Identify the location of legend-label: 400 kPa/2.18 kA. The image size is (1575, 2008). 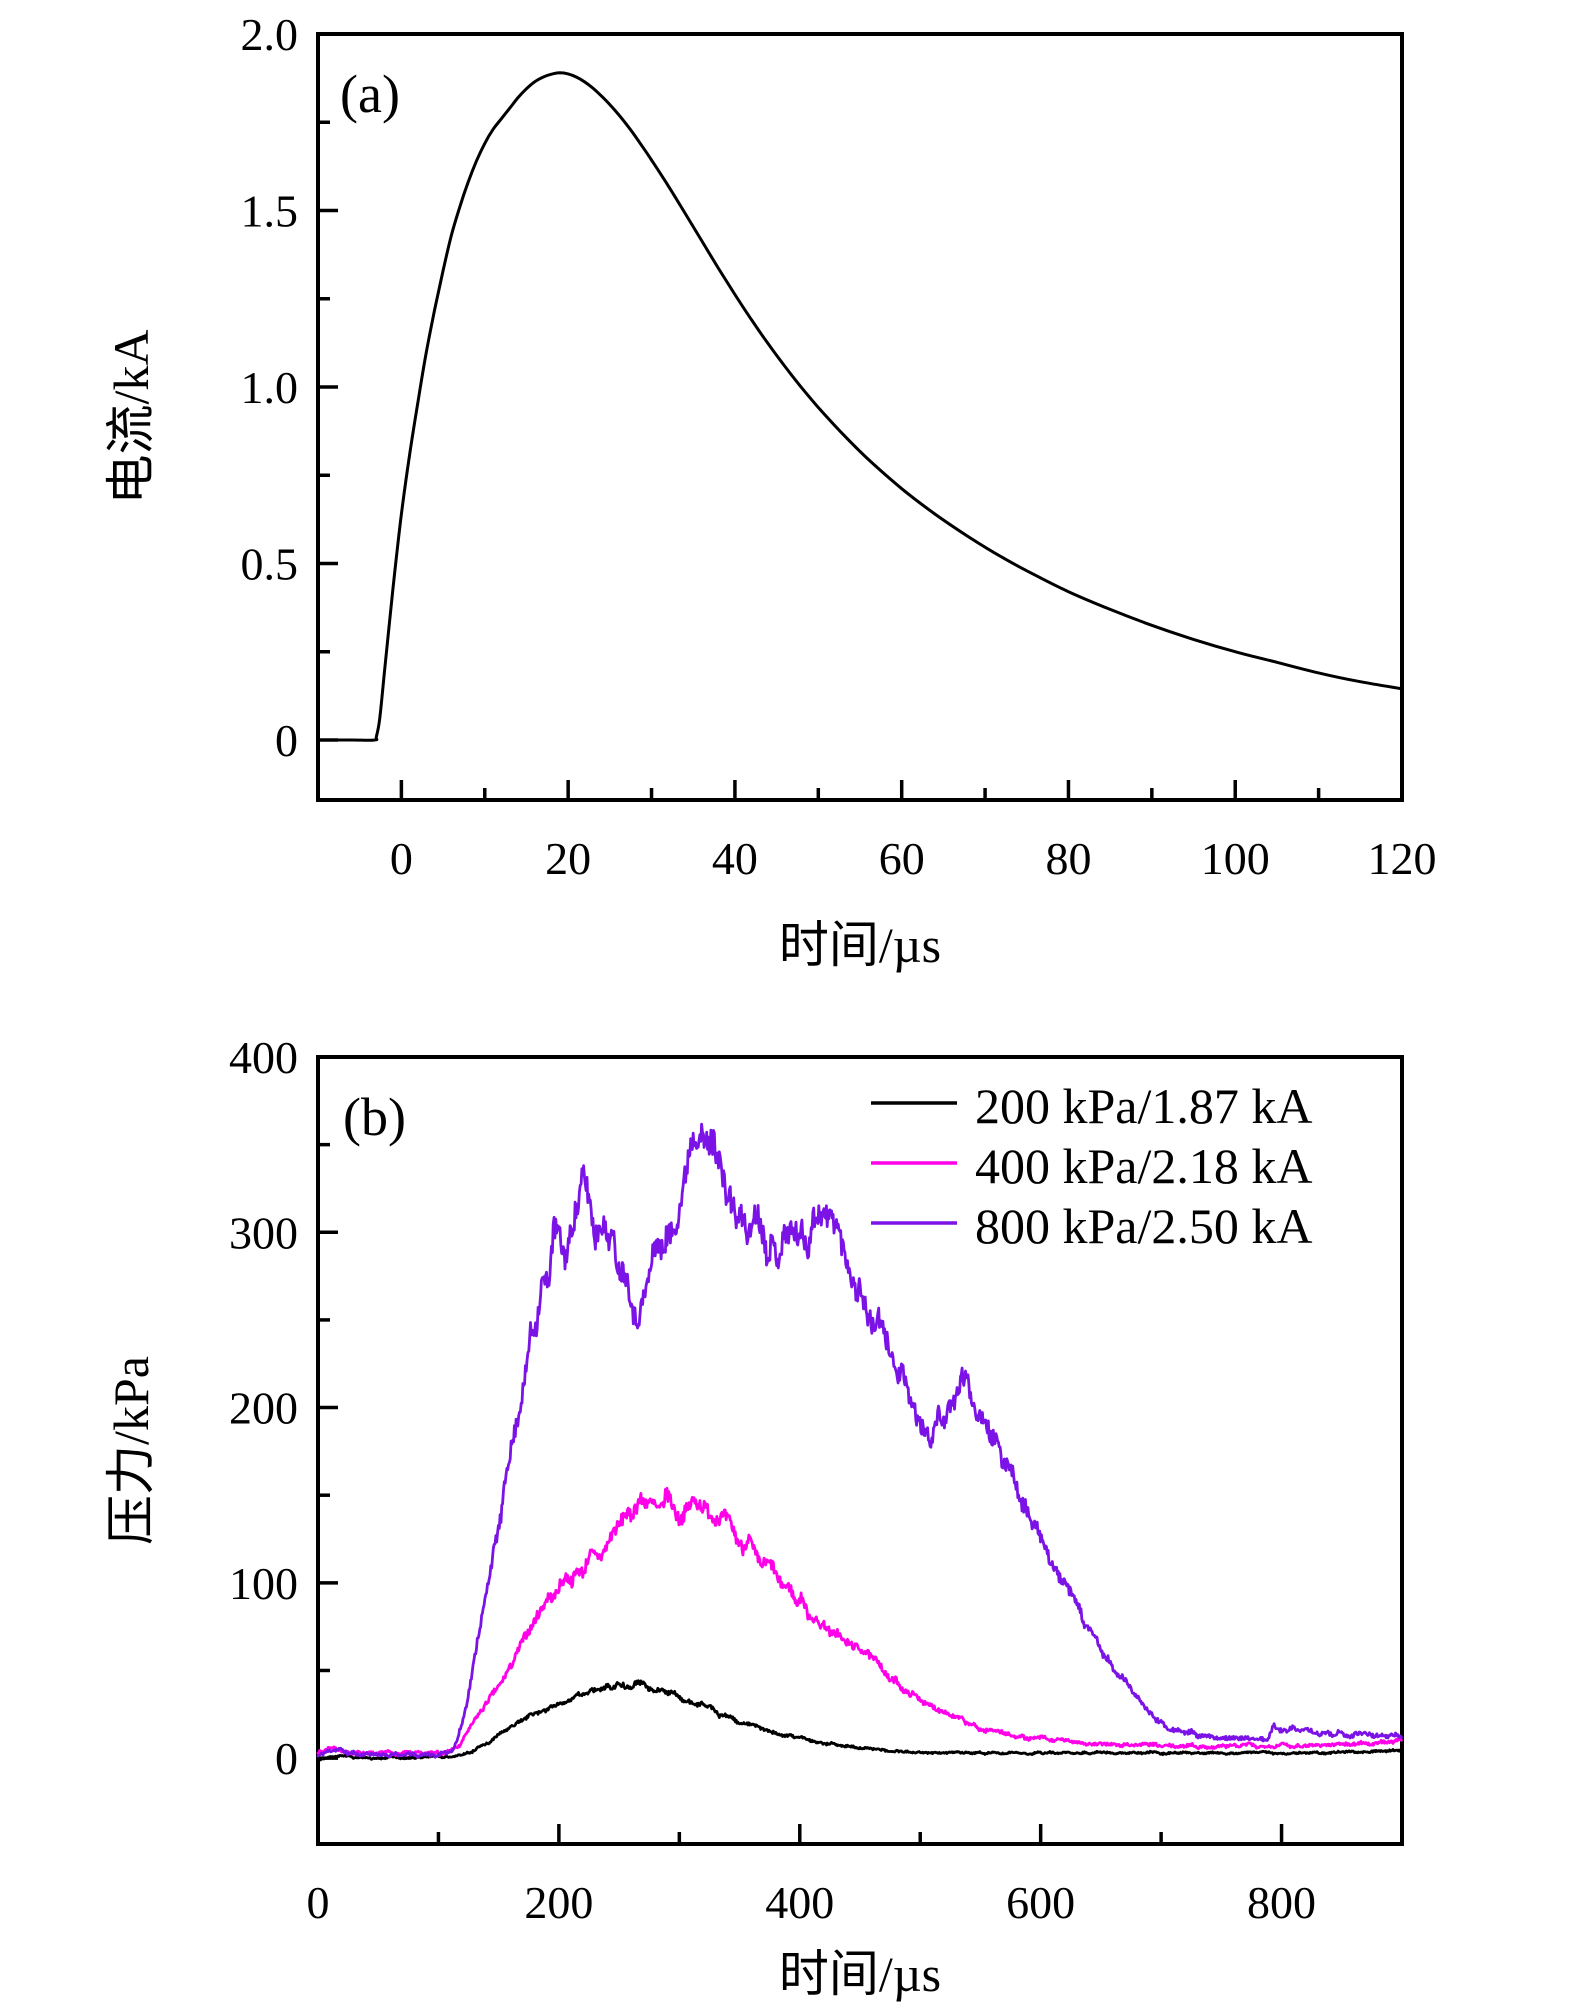
(1144, 1166).